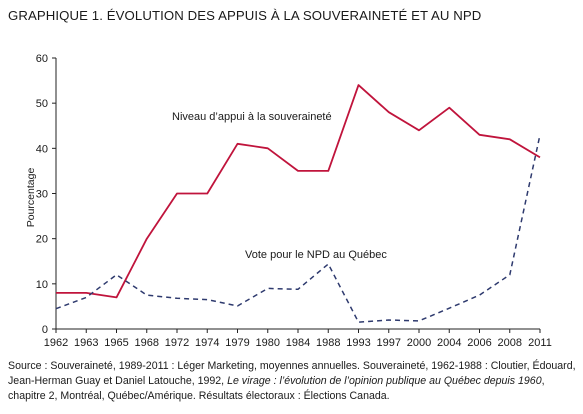  Describe the element at coordinates (147, 343) in the screenshot. I see `x-tick-label: 1968` at that location.